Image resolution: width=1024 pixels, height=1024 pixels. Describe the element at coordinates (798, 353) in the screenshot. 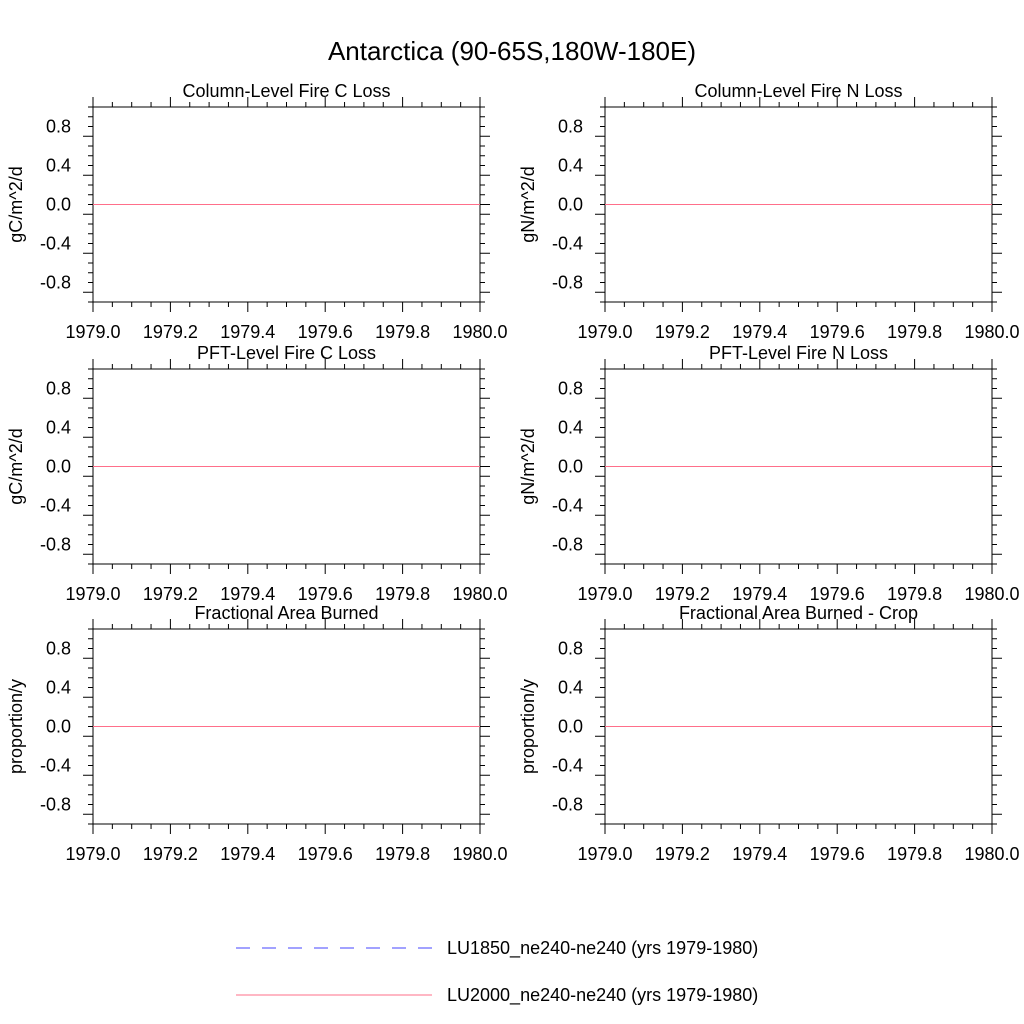

I see `panel-title: PFT-Level Fire N Loss` at that location.